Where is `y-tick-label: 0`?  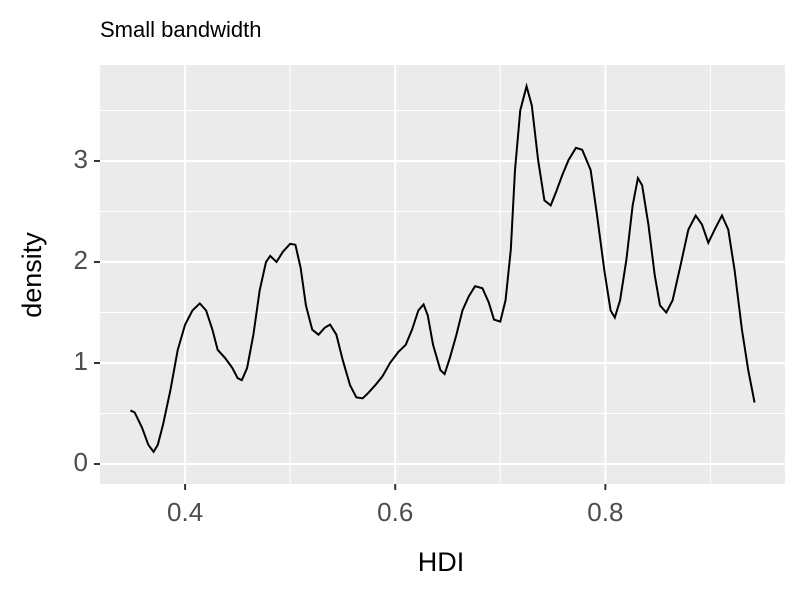 y-tick-label: 0 is located at coordinates (81, 462).